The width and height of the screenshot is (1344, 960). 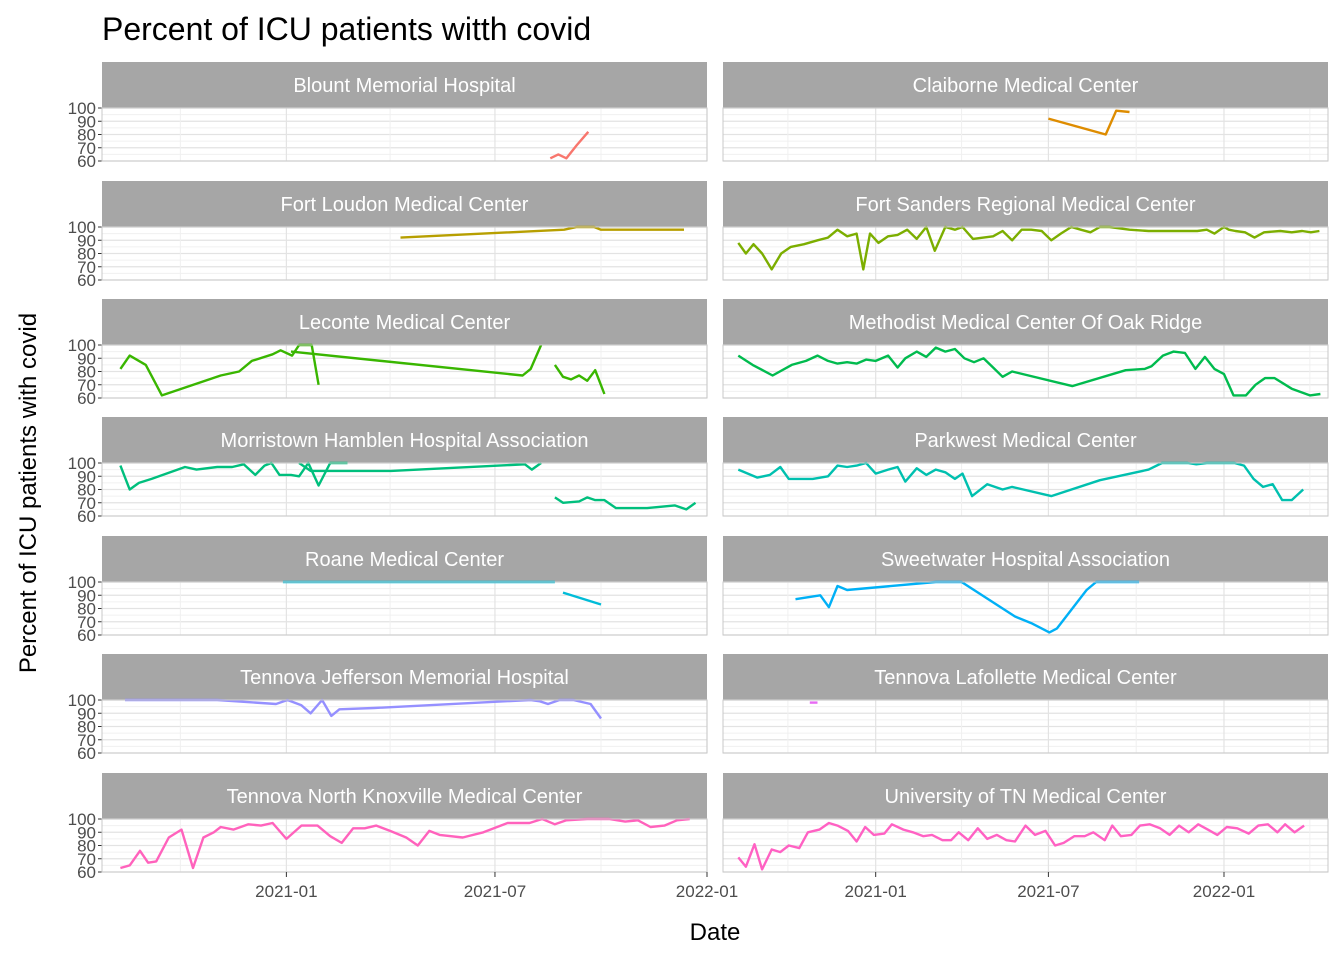 I want to click on facet-strip-label: Sweetwater Hospital Association, so click(x=1025, y=560).